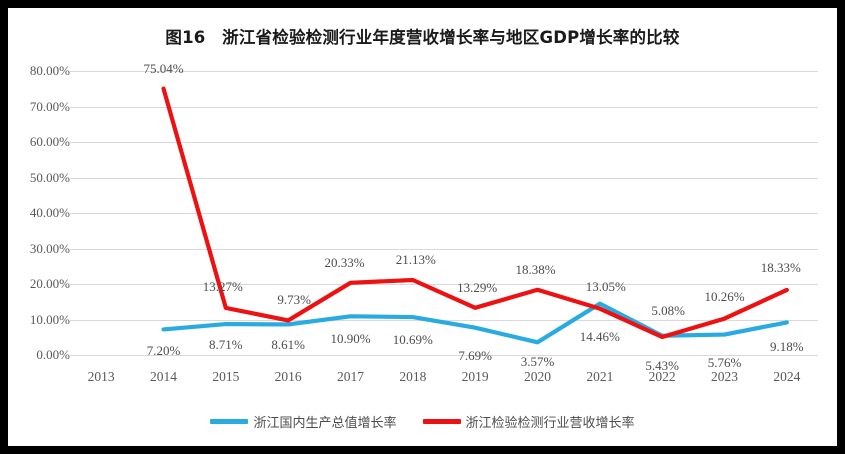  What do you see at coordinates (350, 376) in the screenshot?
I see `x-axis-tick-label: 2017` at bounding box center [350, 376].